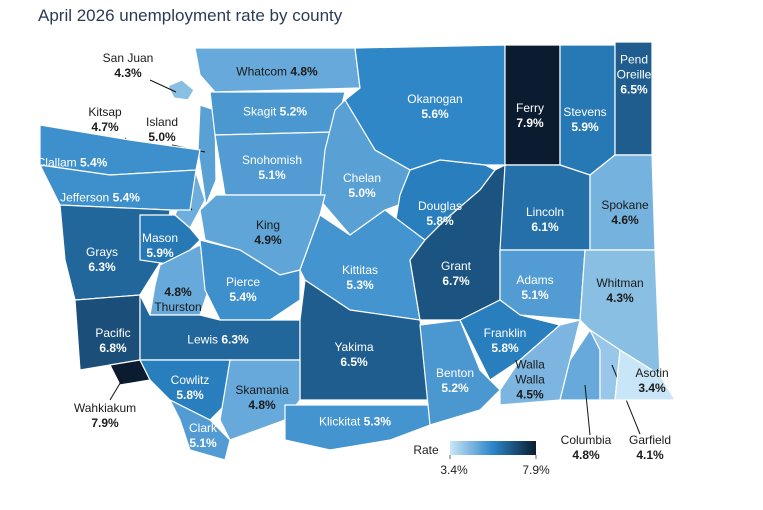 The image size is (763, 510). I want to click on map-title: April 2026 unemployment rate by county, so click(190, 15).